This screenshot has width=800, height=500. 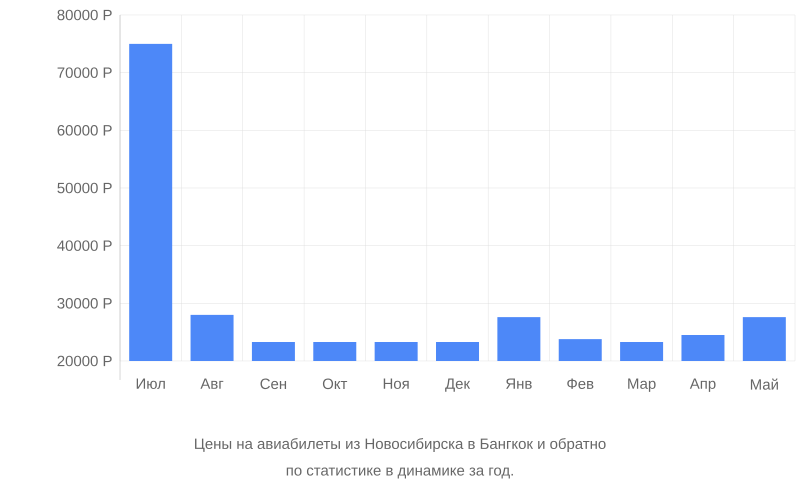 I want to click on text: Цены на авиабилеты из Новосибирска в Бангкок и обратно, so click(x=400, y=445).